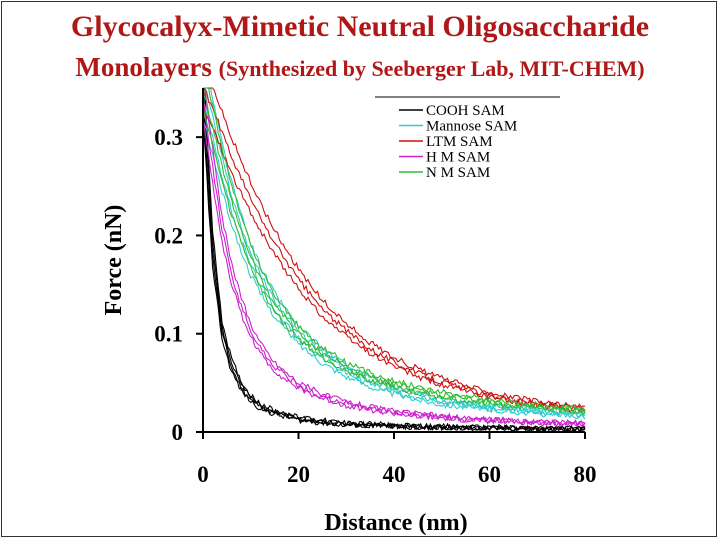 Image resolution: width=720 pixels, height=540 pixels. I want to click on x-tick-label: 20, so click(298, 474).